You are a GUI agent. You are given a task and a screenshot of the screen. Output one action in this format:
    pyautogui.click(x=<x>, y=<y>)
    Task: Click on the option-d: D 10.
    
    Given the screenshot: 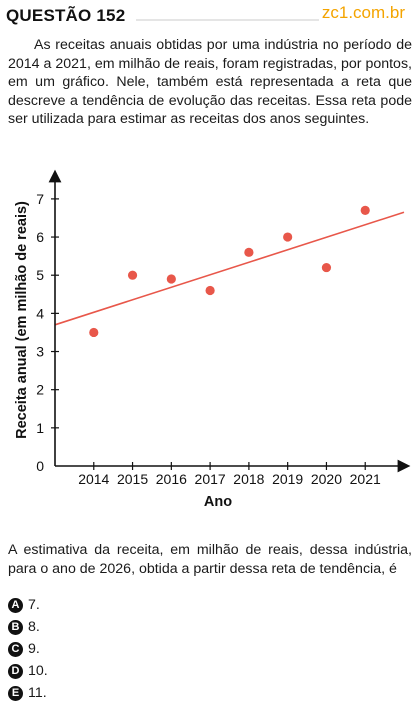 What is the action you would take?
    pyautogui.click(x=28, y=671)
    